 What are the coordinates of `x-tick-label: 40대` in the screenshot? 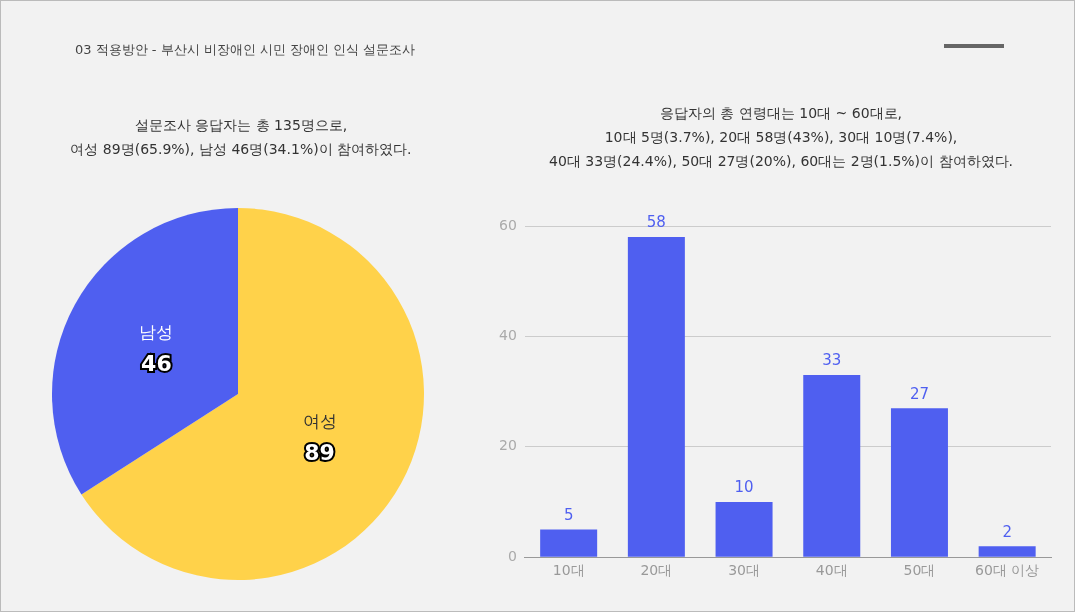 It's located at (831, 570).